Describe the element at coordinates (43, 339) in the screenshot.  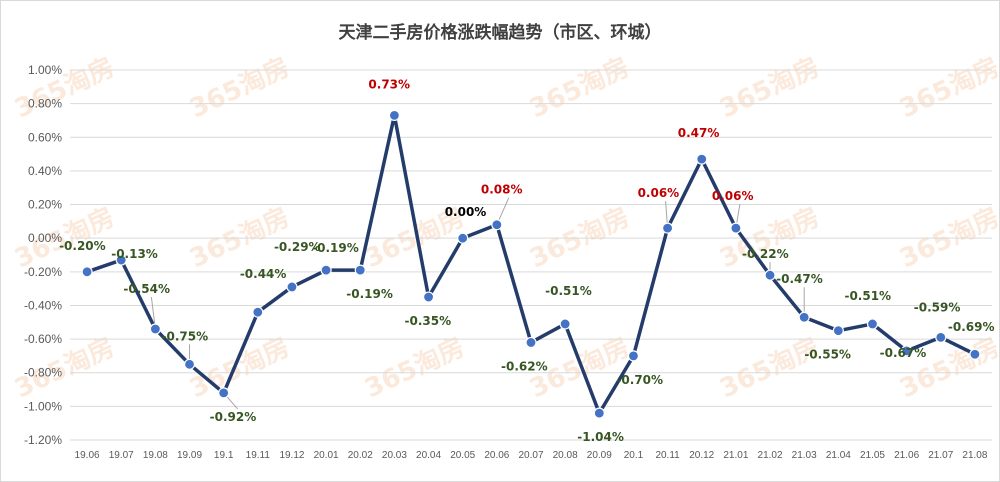
I see `y-tick-label: -0.60%` at that location.